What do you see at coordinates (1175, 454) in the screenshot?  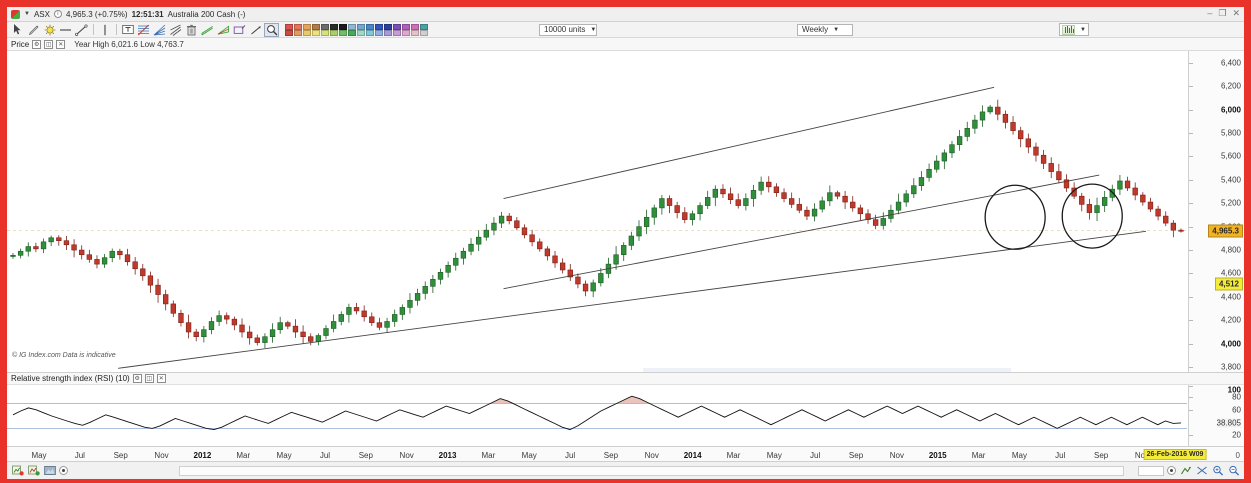 I see `current-date-marker: 26-Feb-2016 W09` at bounding box center [1175, 454].